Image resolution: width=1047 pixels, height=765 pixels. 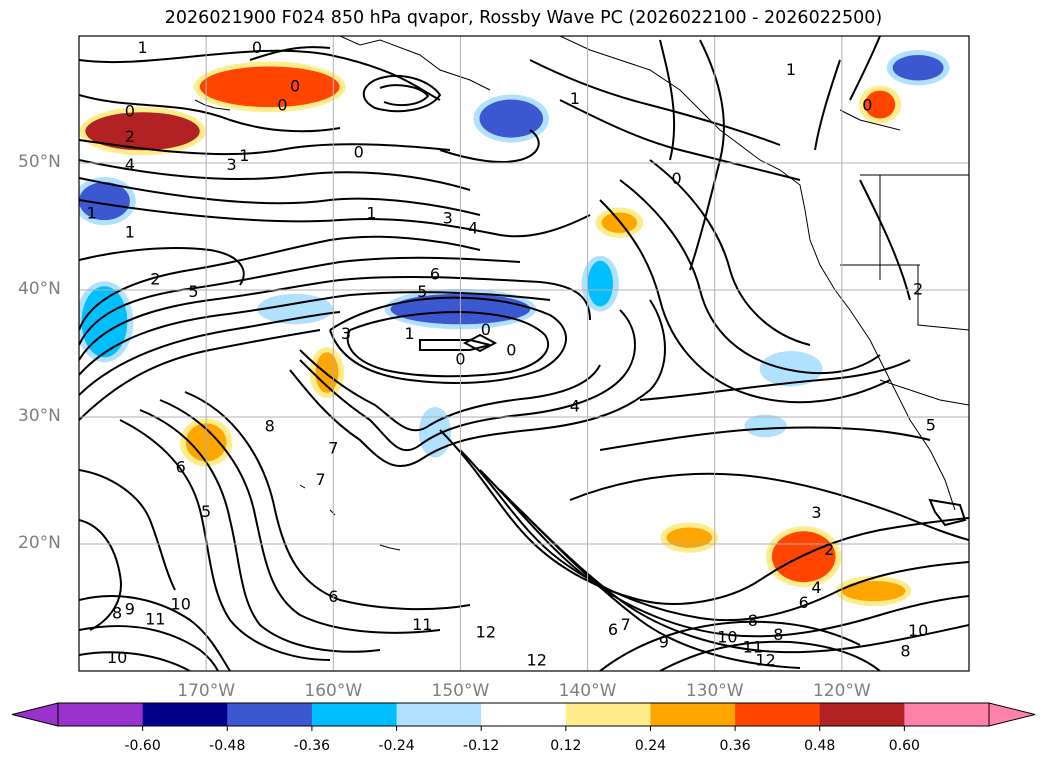 I want to click on colorbar-under-extension, so click(x=35, y=714).